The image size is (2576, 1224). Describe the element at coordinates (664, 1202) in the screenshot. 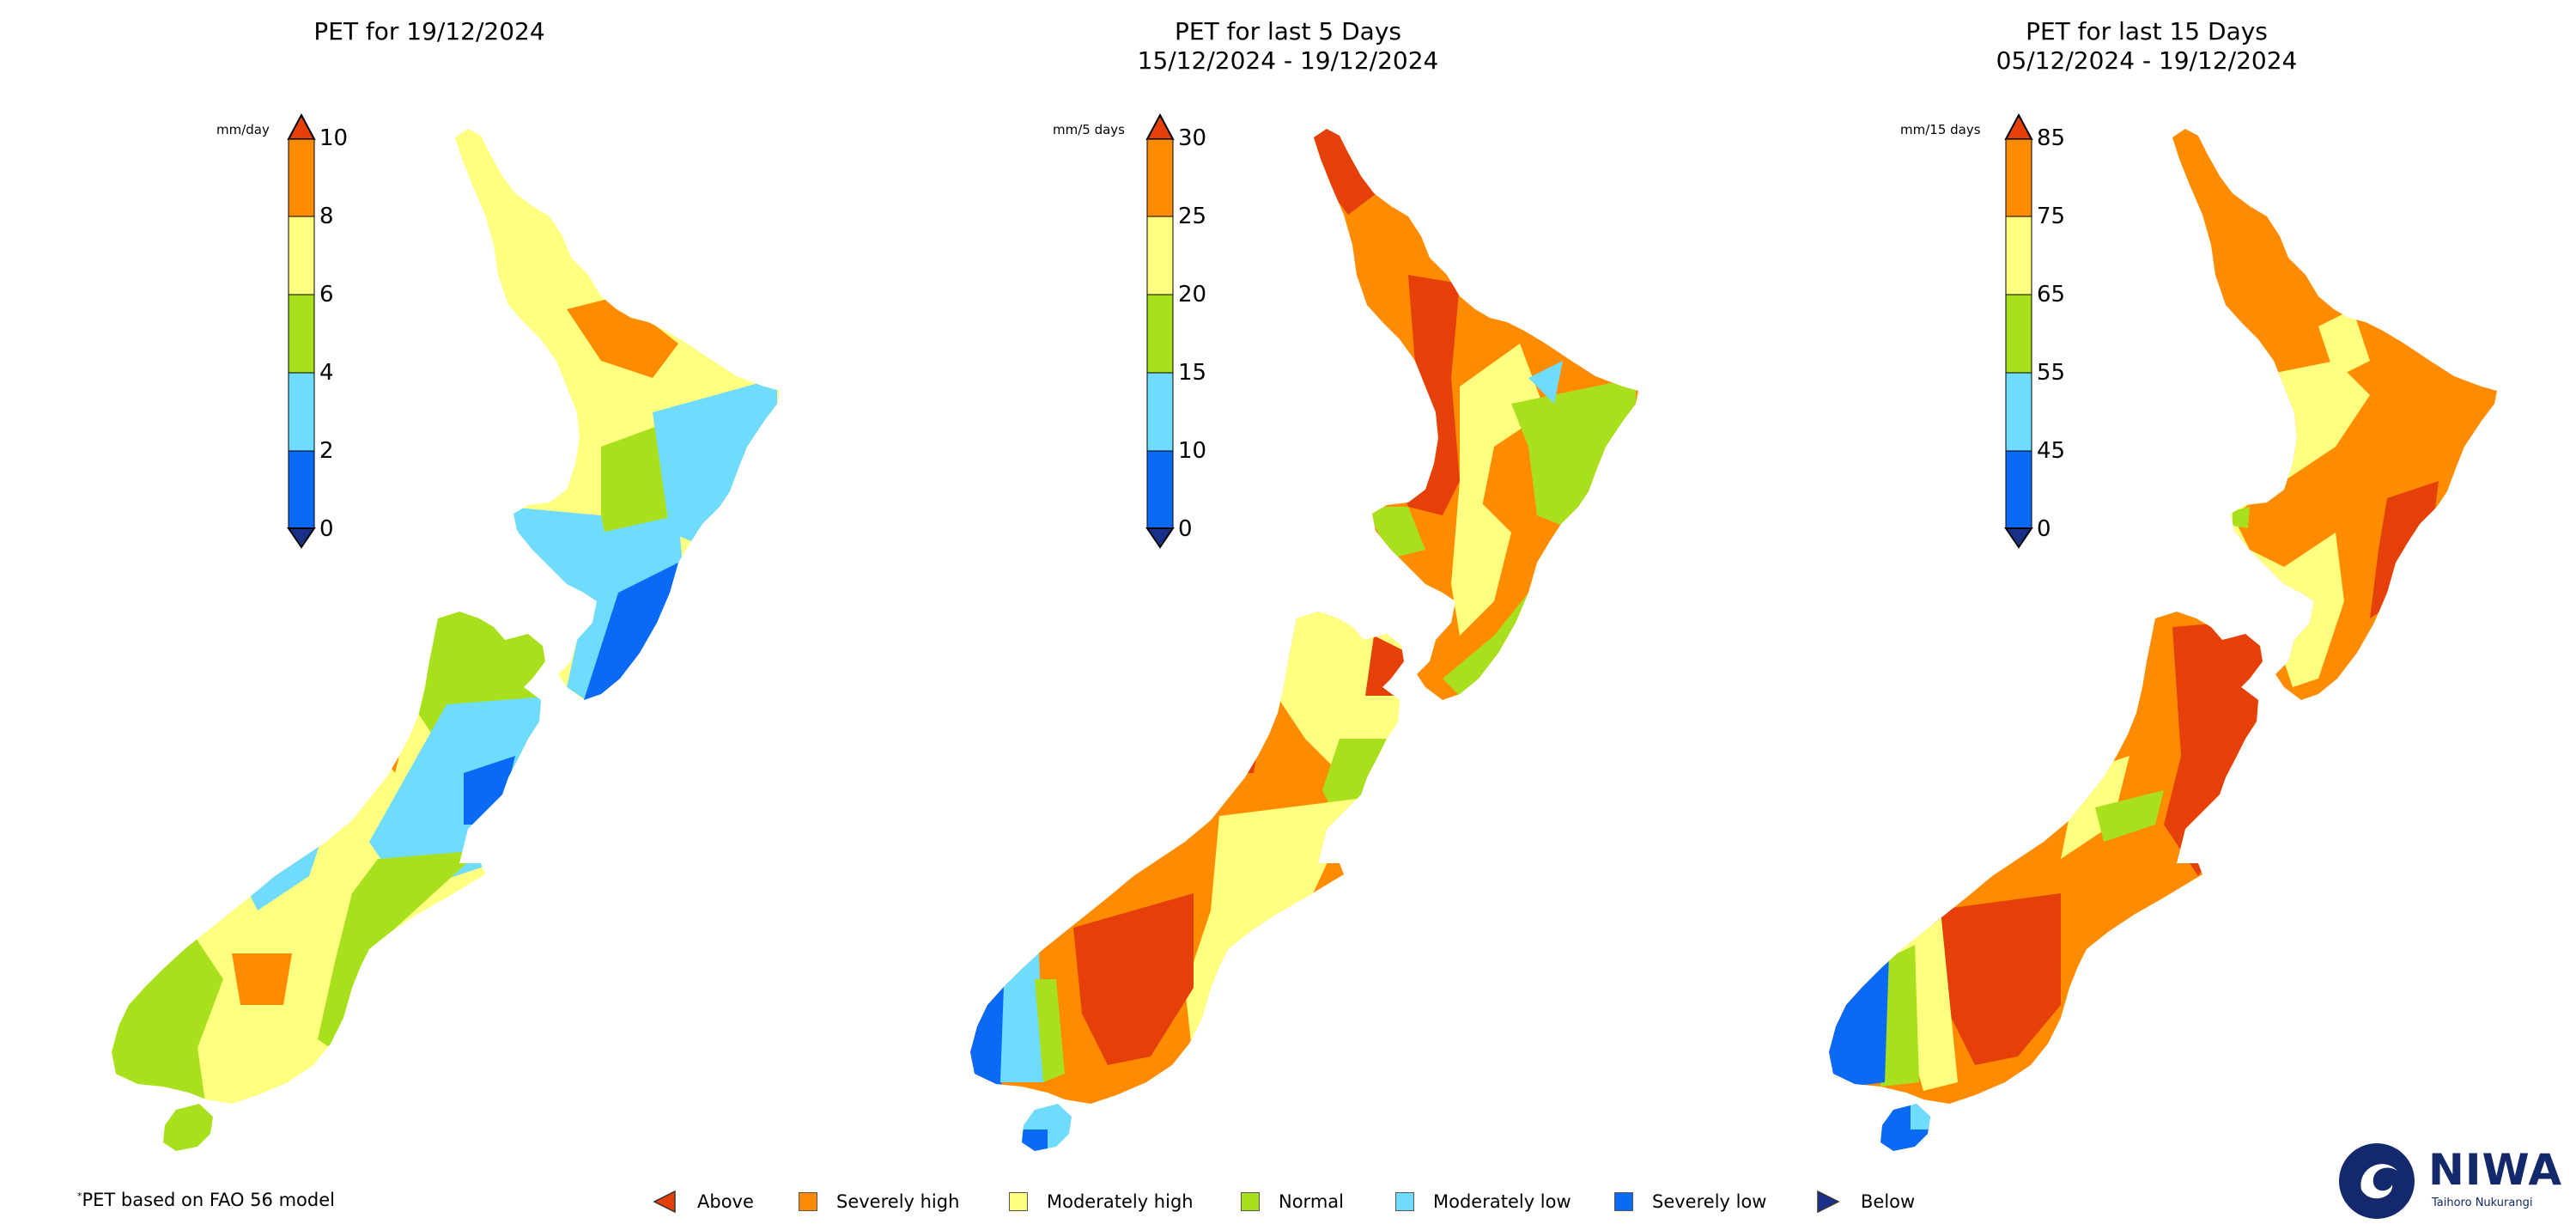

I see `triangle-left-icon` at that location.